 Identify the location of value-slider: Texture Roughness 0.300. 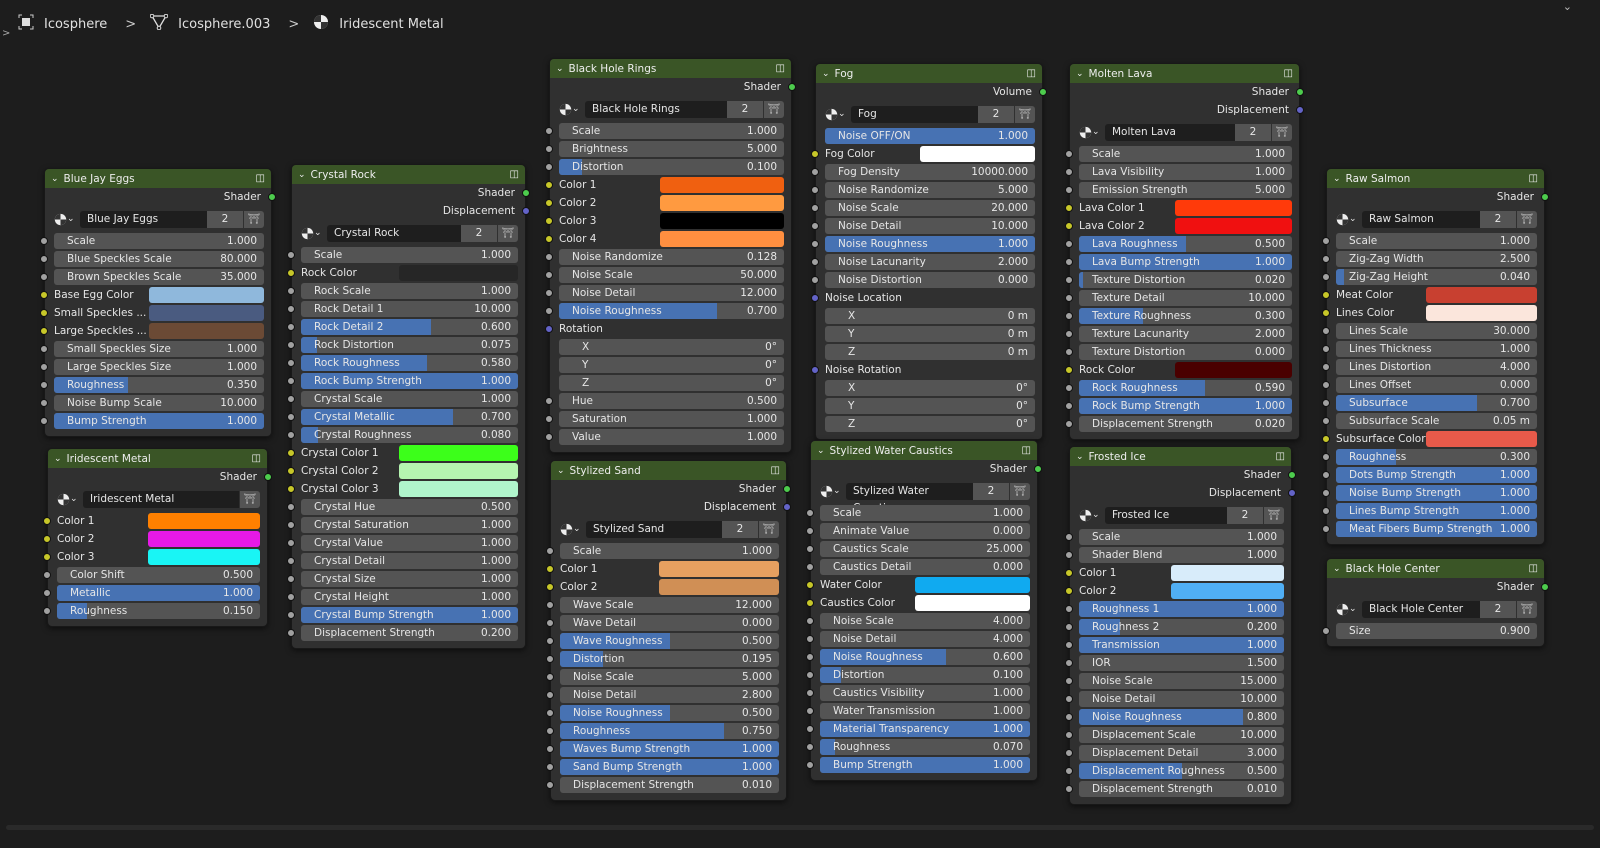
(1185, 316).